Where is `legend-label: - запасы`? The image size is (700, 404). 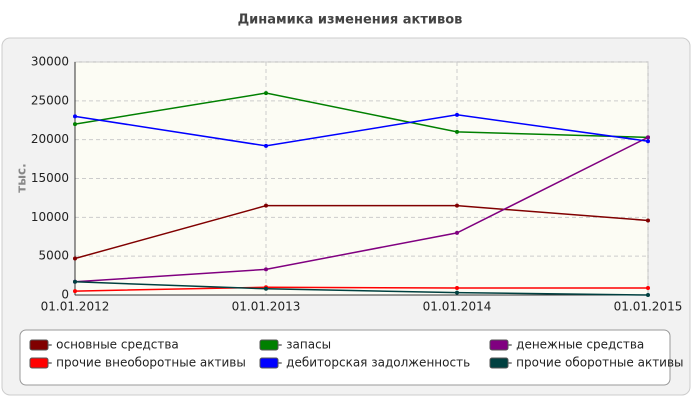 legend-label: - запасы is located at coordinates (304, 345).